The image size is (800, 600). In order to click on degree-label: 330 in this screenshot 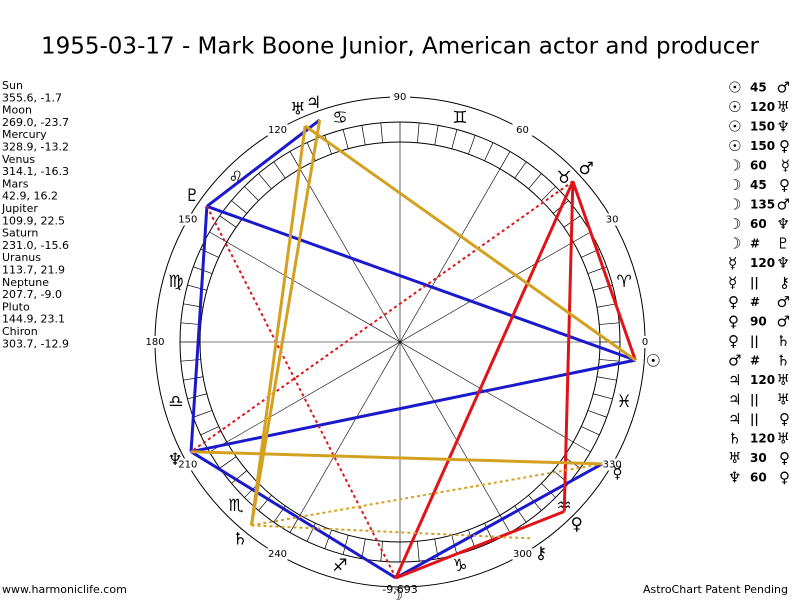, I will do `click(612, 465)`.